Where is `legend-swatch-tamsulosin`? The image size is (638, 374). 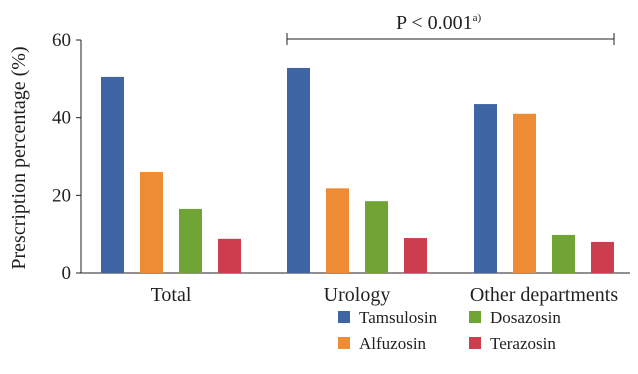
legend-swatch-tamsulosin is located at coordinates (344, 317).